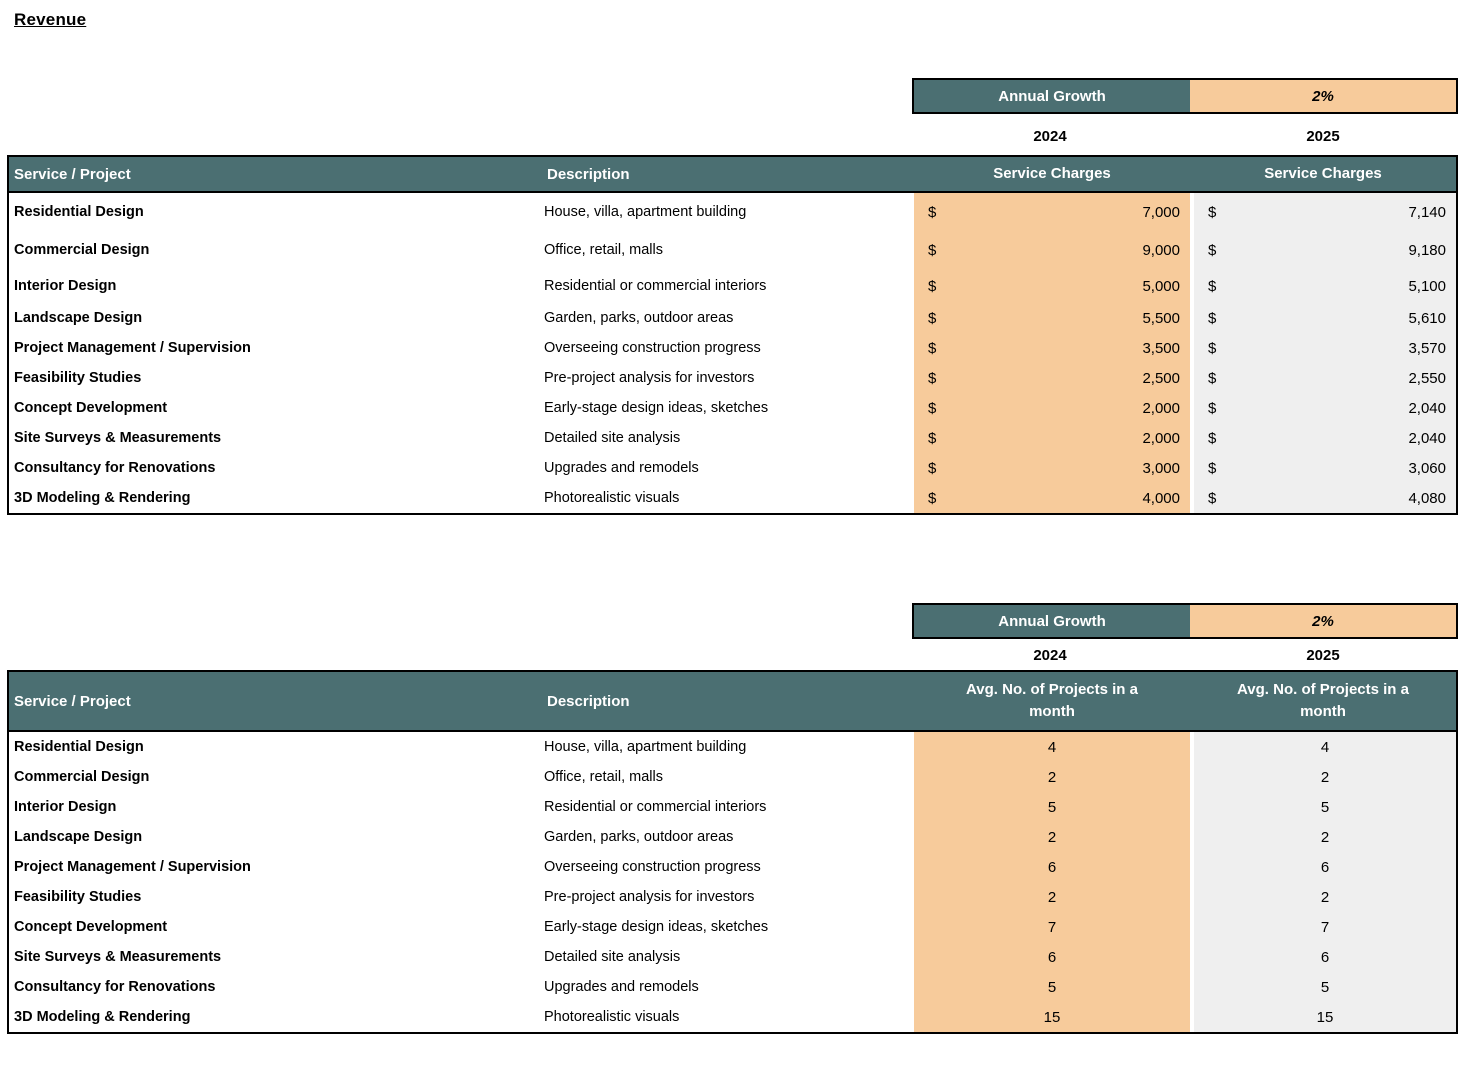 This screenshot has height=1074, width=1458. What do you see at coordinates (1052, 747) in the screenshot?
I see `projects-2024-cell: 4` at bounding box center [1052, 747].